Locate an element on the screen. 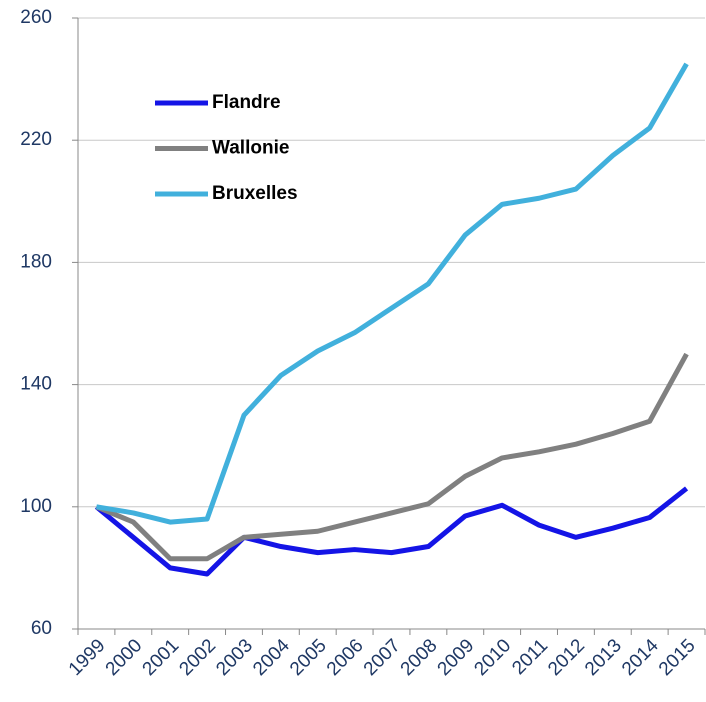 This screenshot has height=702, width=706. x-tick-label: 2004 is located at coordinates (271, 657).